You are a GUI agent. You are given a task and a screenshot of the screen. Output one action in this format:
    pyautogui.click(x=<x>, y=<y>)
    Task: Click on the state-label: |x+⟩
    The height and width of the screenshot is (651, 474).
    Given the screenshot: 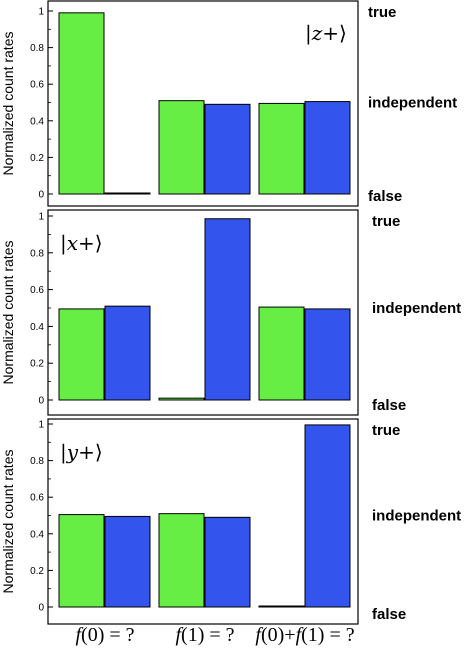 What is the action you would take?
    pyautogui.click(x=81, y=243)
    